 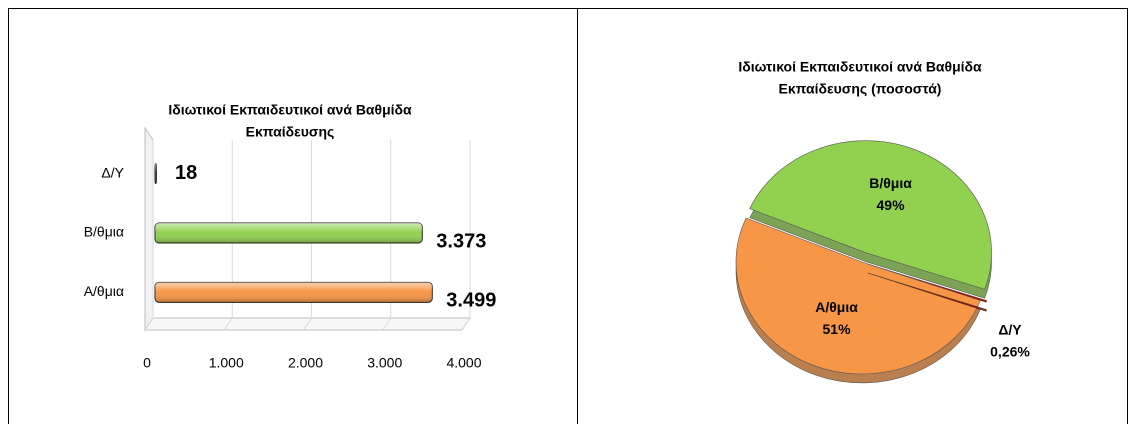 What do you see at coordinates (471, 301) in the screenshot?
I see `value-label: 3.499` at bounding box center [471, 301].